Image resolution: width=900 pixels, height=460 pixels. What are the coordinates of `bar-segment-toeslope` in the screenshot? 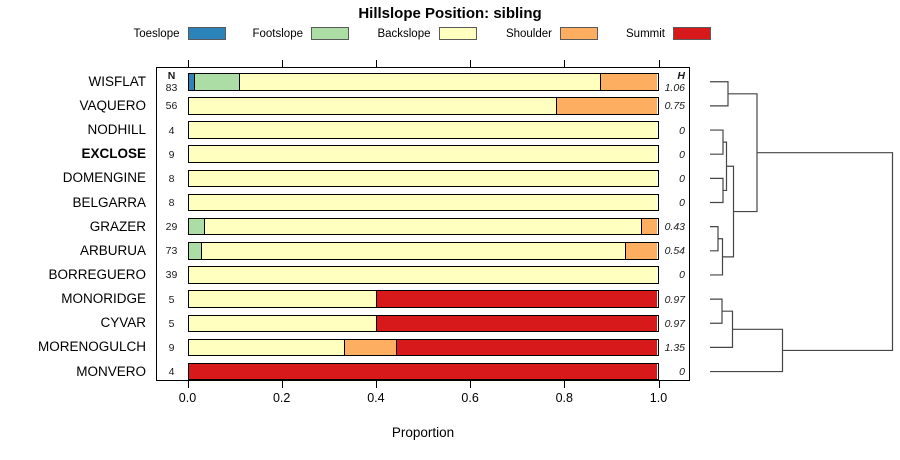 It's located at (191, 82).